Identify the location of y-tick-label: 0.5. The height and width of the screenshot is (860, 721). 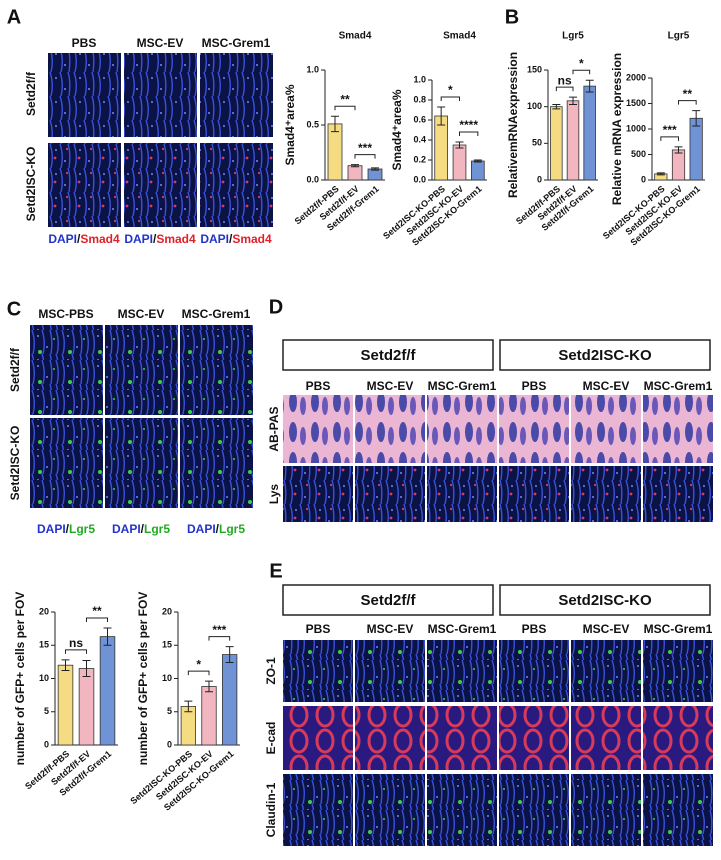
(312, 124).